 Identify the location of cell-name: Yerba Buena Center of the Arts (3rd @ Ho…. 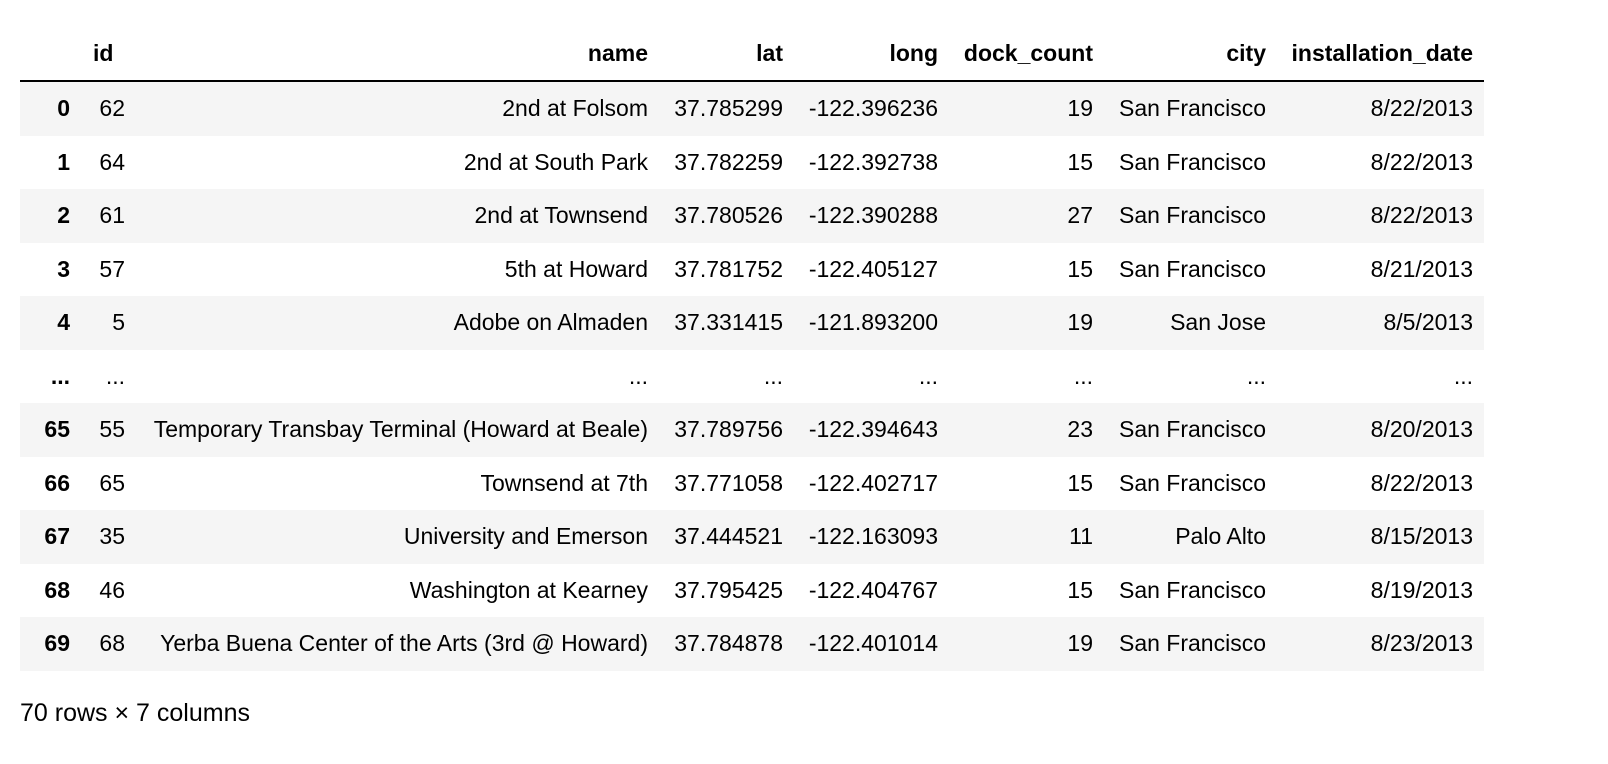
(404, 643).